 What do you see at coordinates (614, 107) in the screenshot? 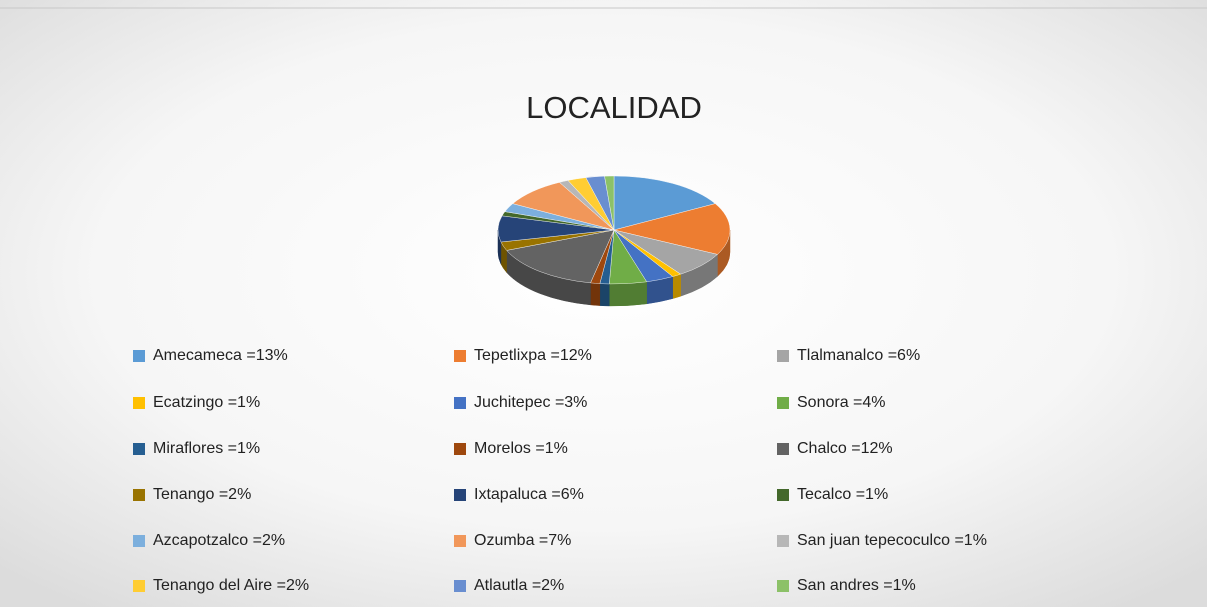
I see `chart-title: LOCALIDAD` at bounding box center [614, 107].